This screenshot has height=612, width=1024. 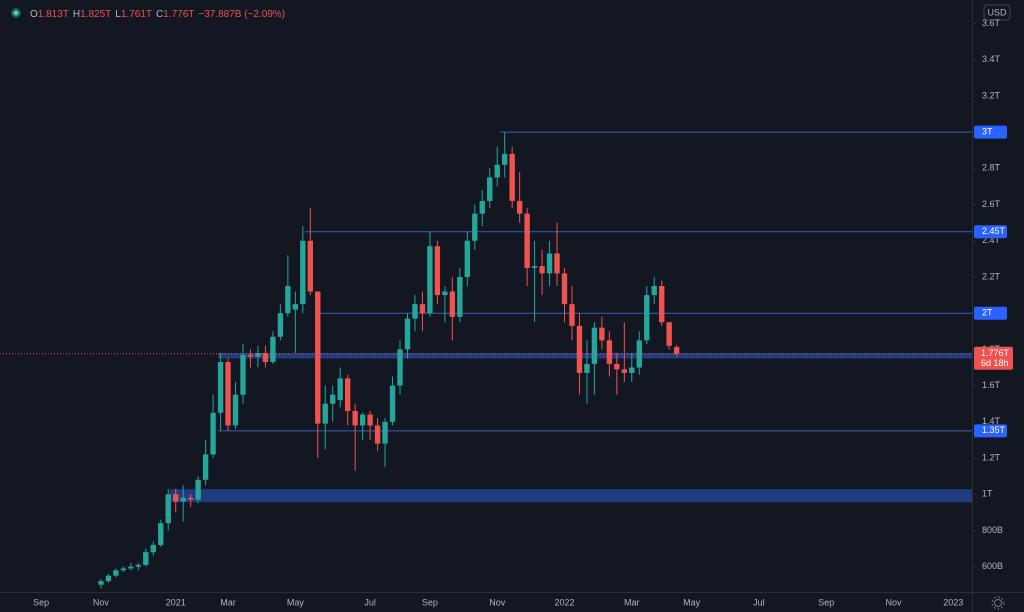 What do you see at coordinates (76, 14) in the screenshot?
I see `ohlc-key: H` at bounding box center [76, 14].